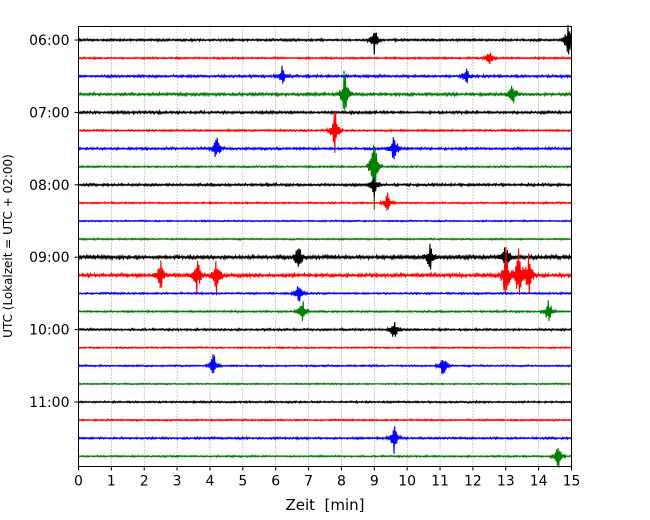 Image resolution: width=650 pixels, height=520 pixels. Describe the element at coordinates (144, 482) in the screenshot. I see `x-tick-label: 2` at that location.